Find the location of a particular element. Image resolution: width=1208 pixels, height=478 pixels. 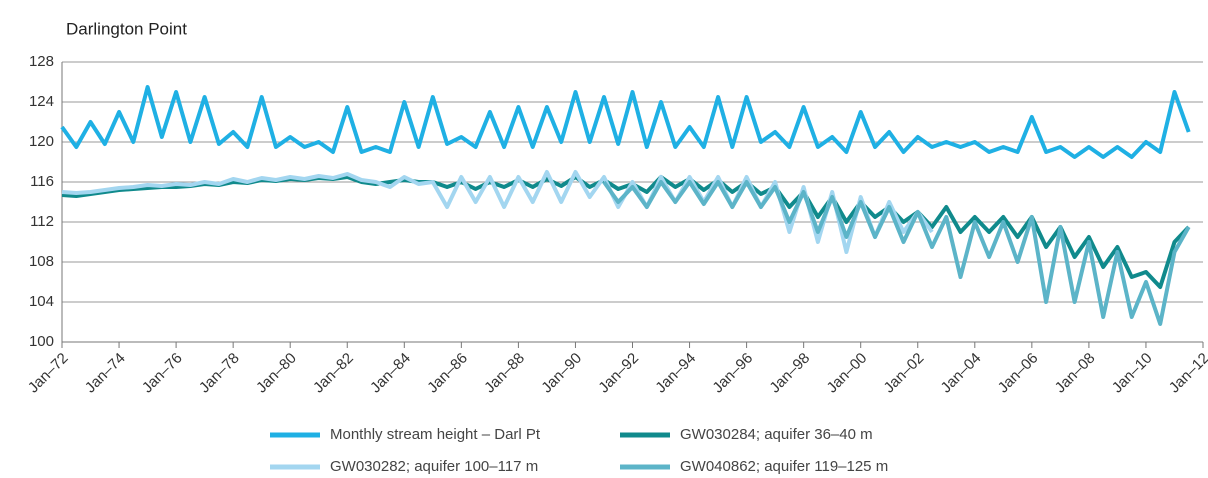

x-tick-label: Jan–84 is located at coordinates (390, 373).